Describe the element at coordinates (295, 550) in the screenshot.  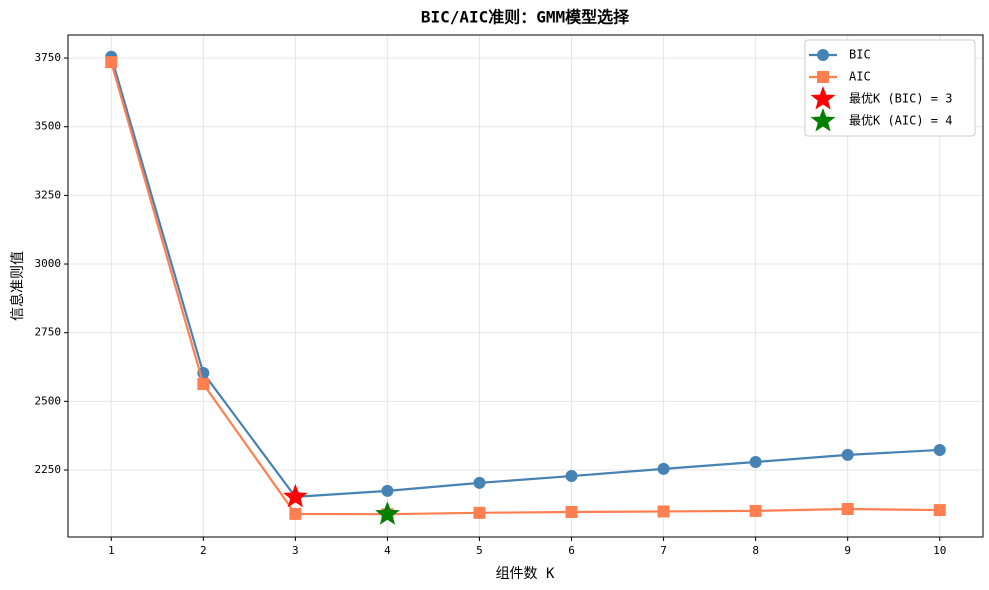
I see `x-tick-label: 3` at that location.